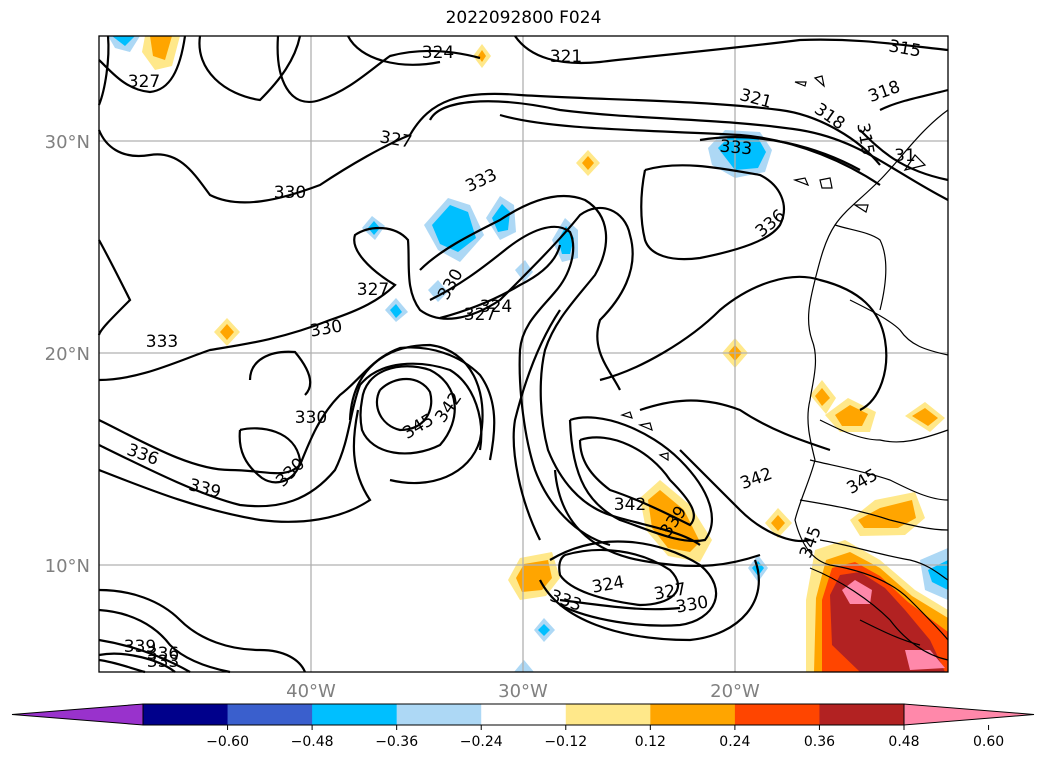 The height and width of the screenshot is (765, 1047). I want to click on colorbar-tick-label: 0.48, so click(903, 742).